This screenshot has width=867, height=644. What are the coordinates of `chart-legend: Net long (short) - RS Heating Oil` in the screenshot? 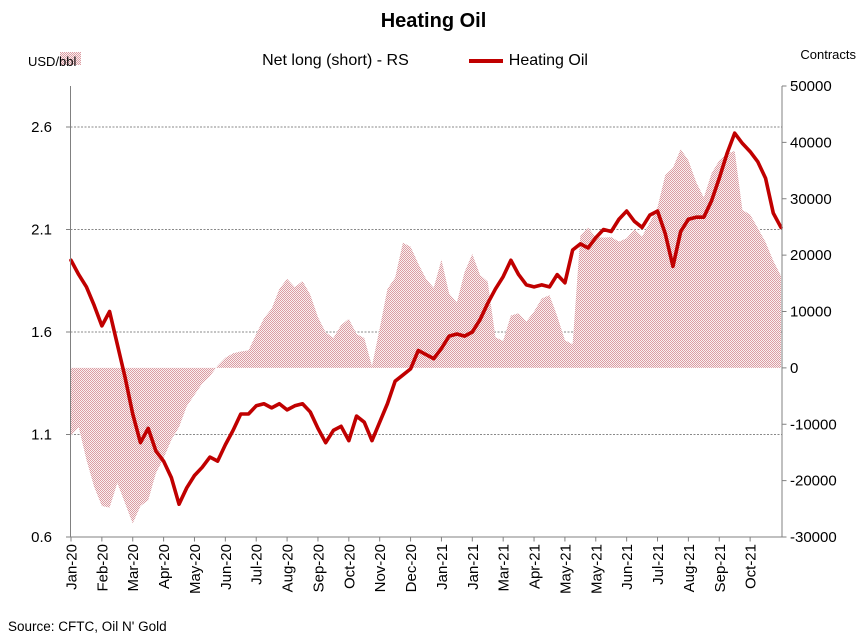 It's located at (425, 61).